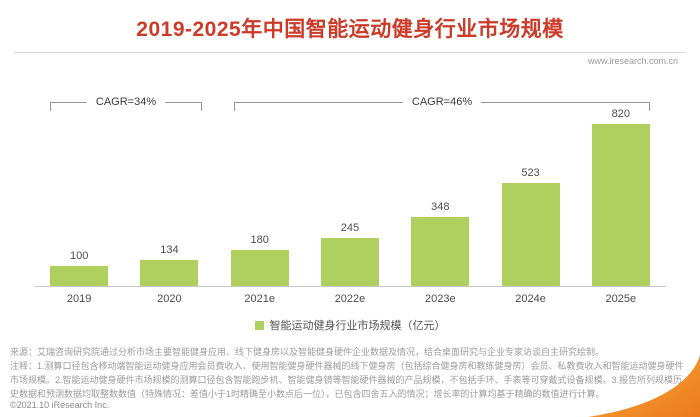  I want to click on x-axis-label: 2020, so click(169, 299).